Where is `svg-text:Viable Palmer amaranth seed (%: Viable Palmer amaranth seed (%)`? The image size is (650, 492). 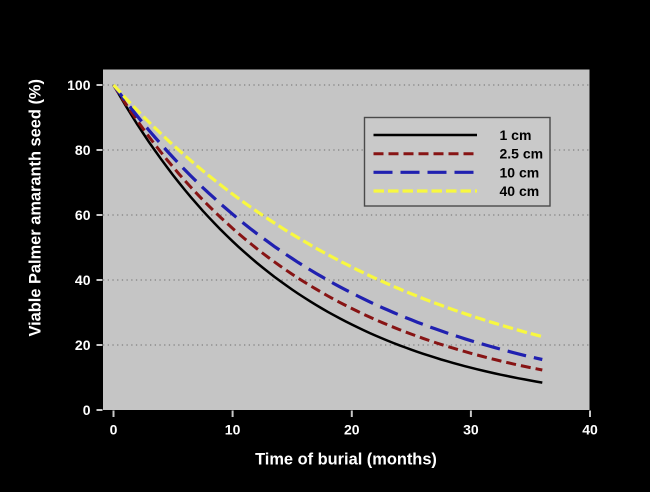 svg-text:Viable Palmer amaranth seed (%: Viable Palmer amaranth seed (%) is located at coordinates (35, 208).